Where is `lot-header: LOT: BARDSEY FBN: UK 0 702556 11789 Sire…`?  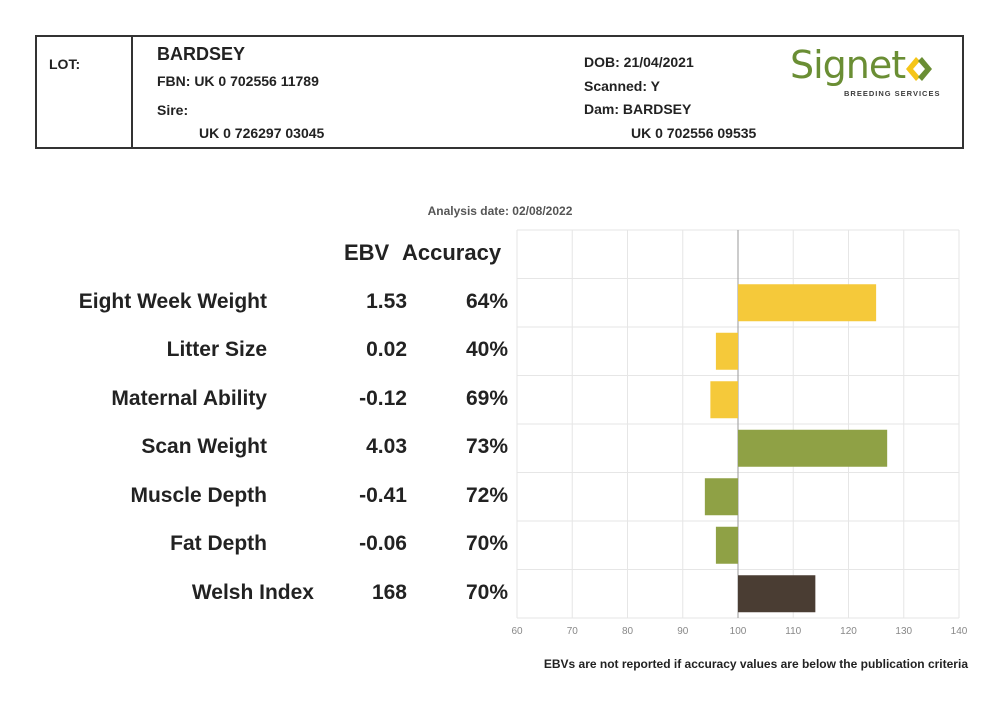 lot-header: LOT: BARDSEY FBN: UK 0 702556 11789 Sire… is located at coordinates (499, 92).